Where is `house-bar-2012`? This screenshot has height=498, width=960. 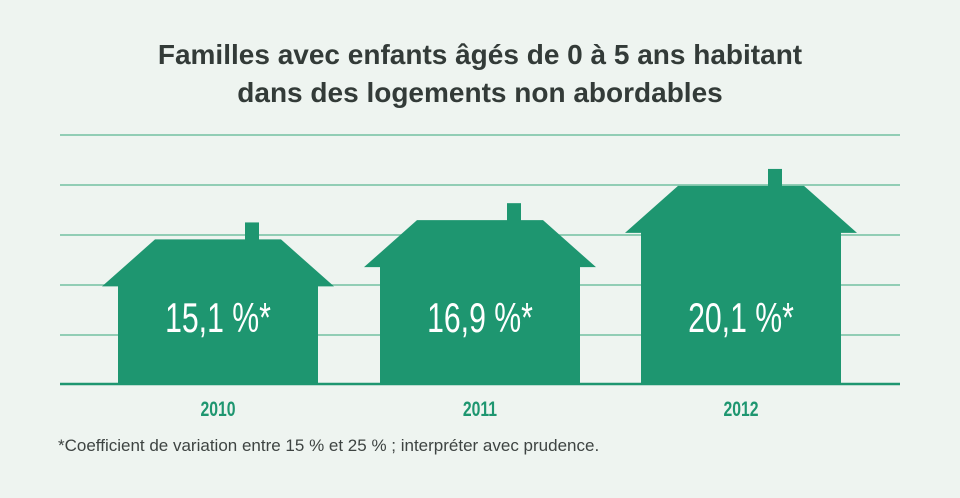 house-bar-2012 is located at coordinates (741, 284).